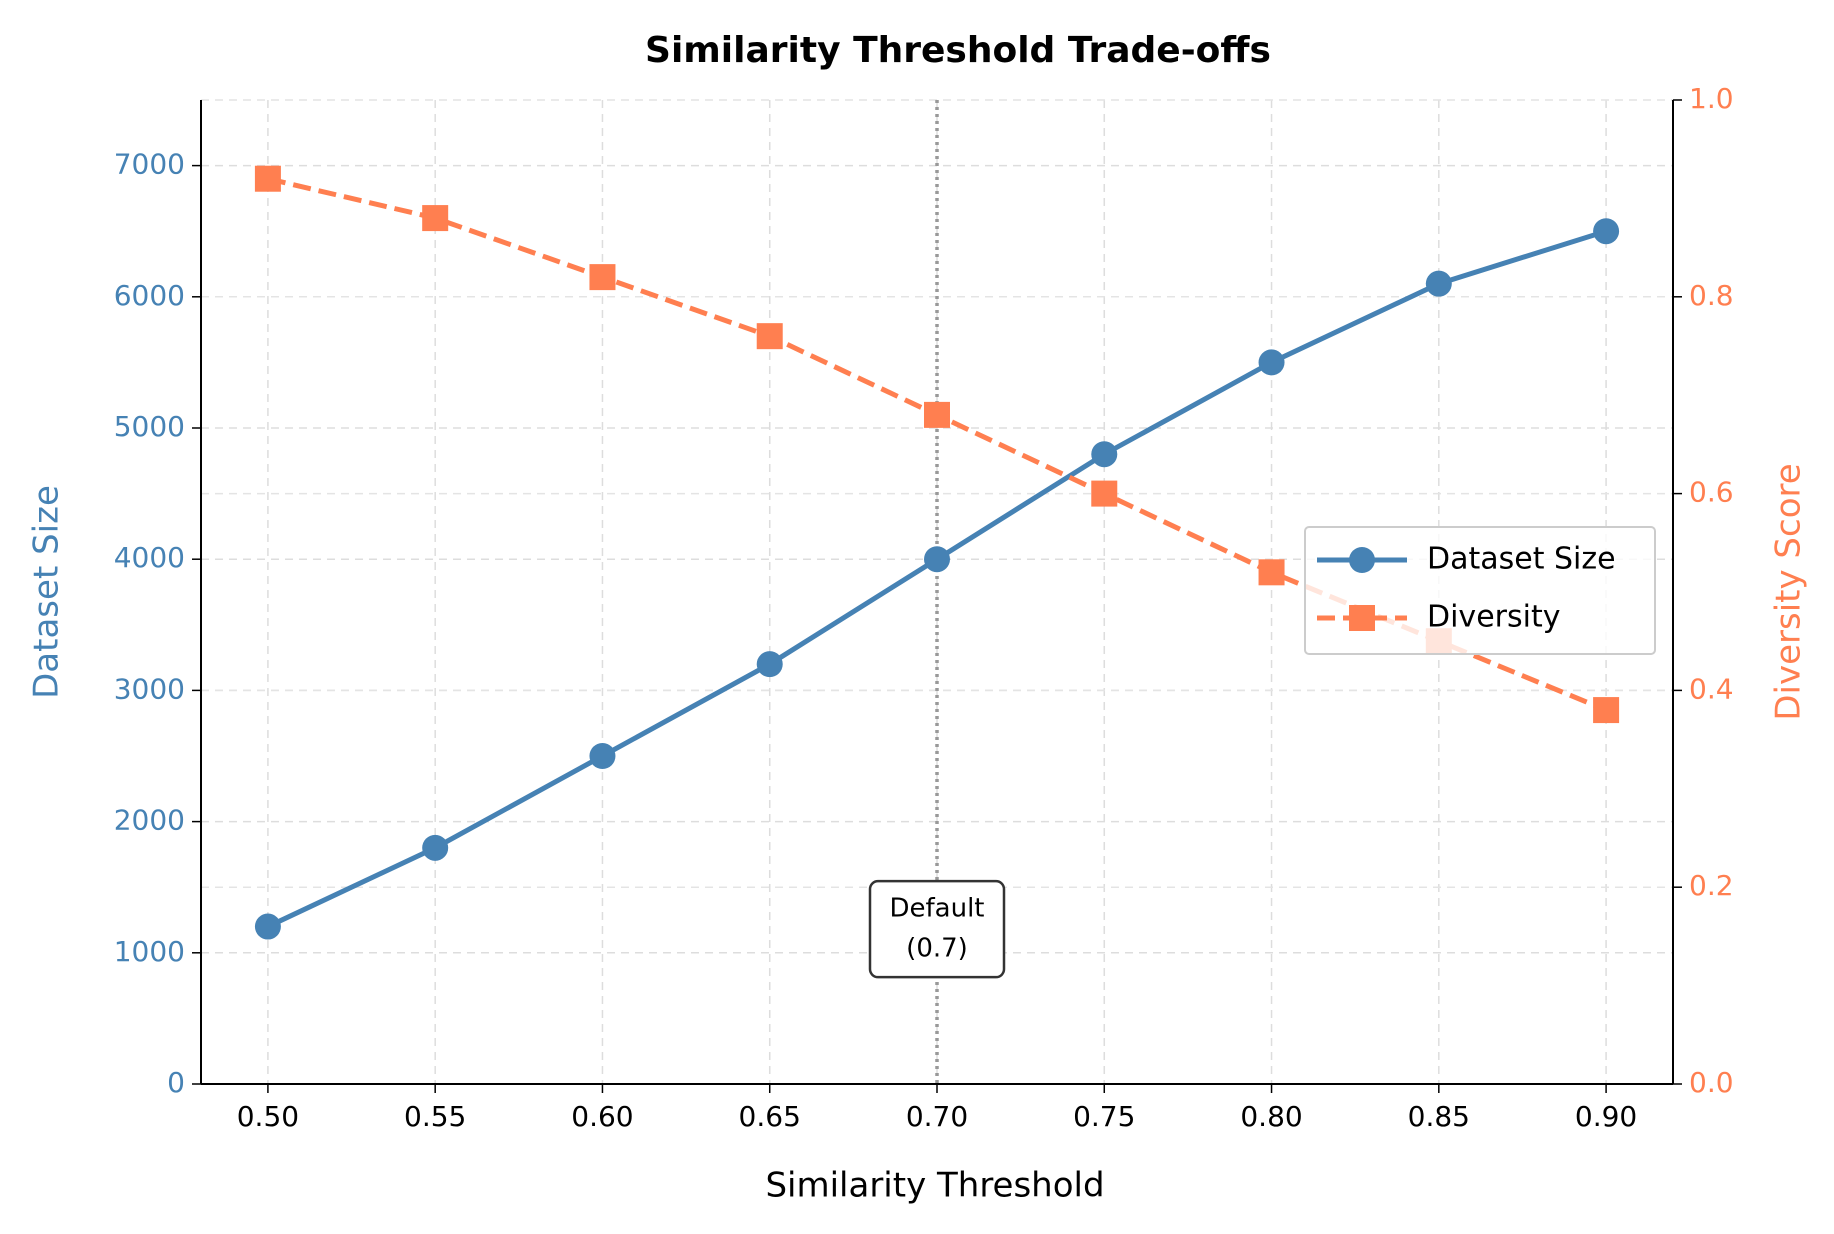 The width and height of the screenshot is (1834, 1234). Describe the element at coordinates (149, 820) in the screenshot. I see `y-tick-label: 2000` at that location.